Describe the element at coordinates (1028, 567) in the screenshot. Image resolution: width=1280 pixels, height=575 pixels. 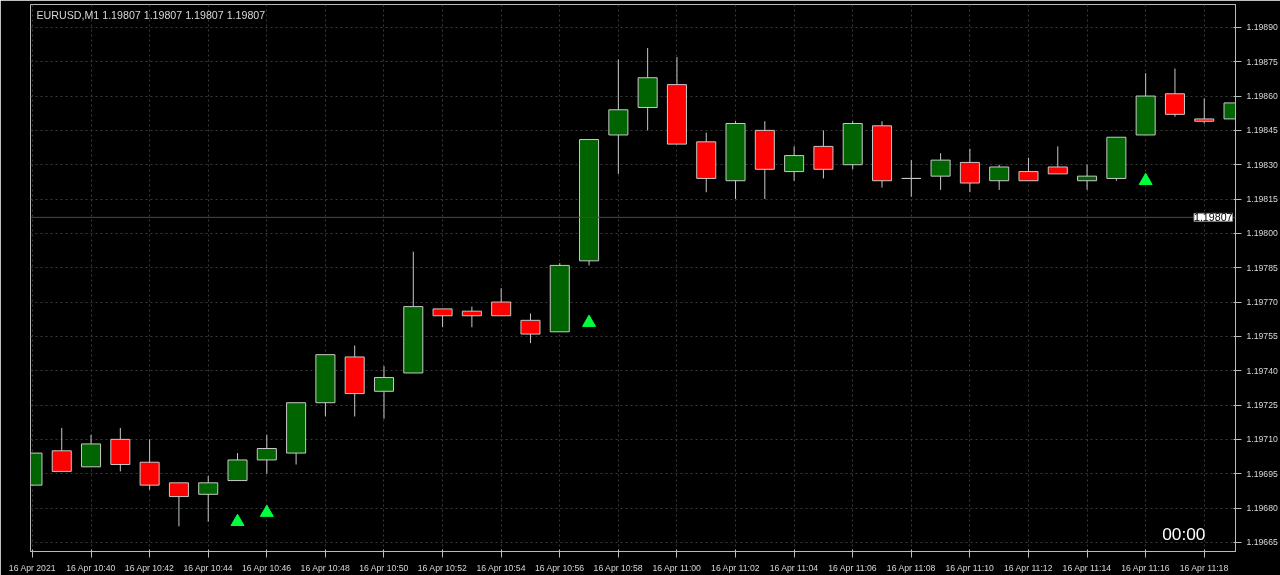
I see `x-tick-label: 16 Apr 11:12` at that location.